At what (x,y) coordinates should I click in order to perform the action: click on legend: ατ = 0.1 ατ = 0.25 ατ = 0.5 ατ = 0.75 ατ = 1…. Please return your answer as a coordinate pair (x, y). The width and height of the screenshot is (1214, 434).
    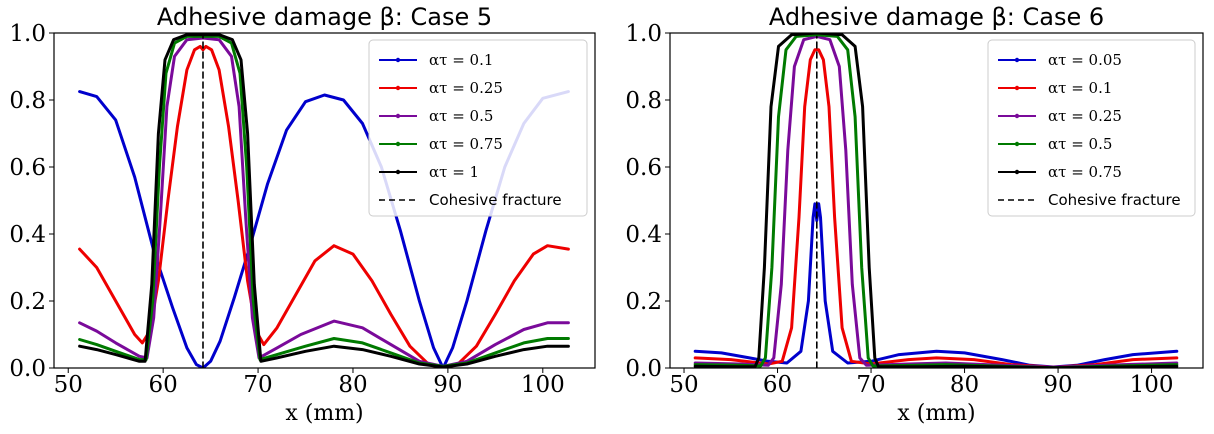
    Looking at the image, I should click on (478, 128).